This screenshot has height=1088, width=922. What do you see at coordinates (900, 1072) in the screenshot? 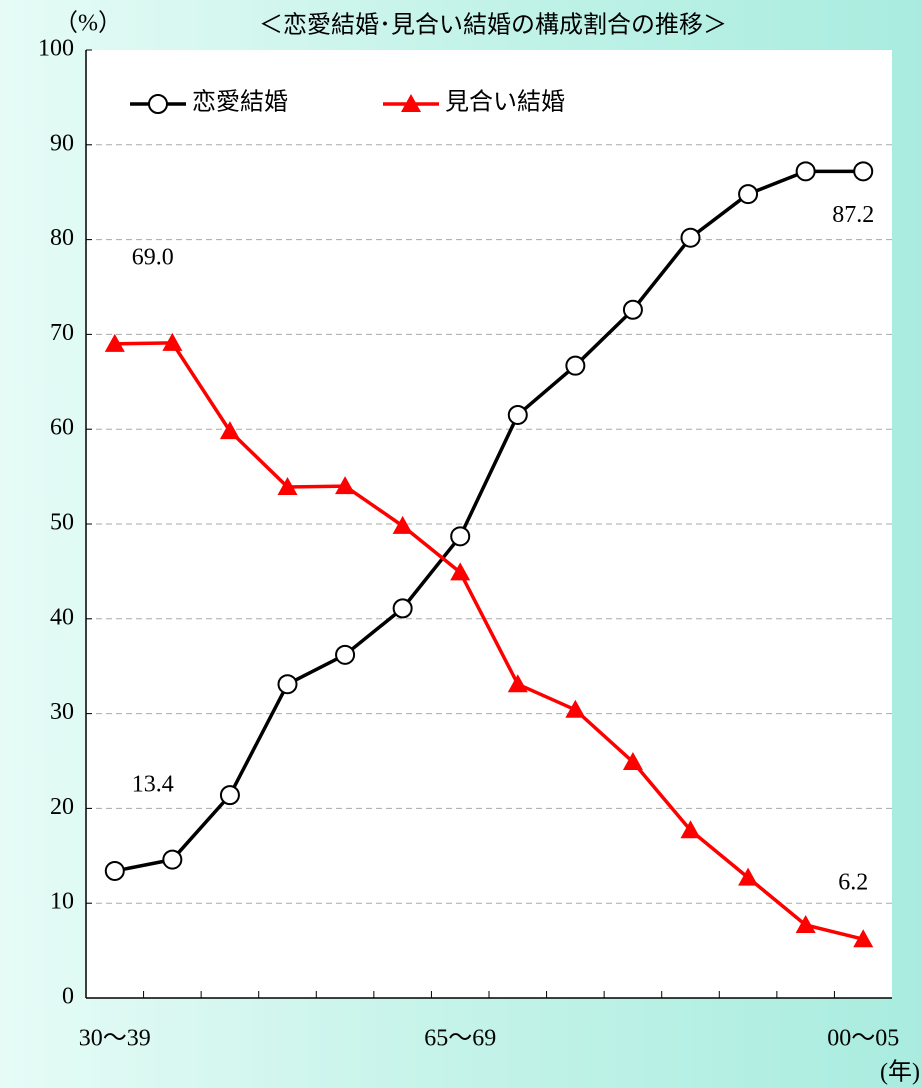
I see `x-axis-label: (年)` at bounding box center [900, 1072].